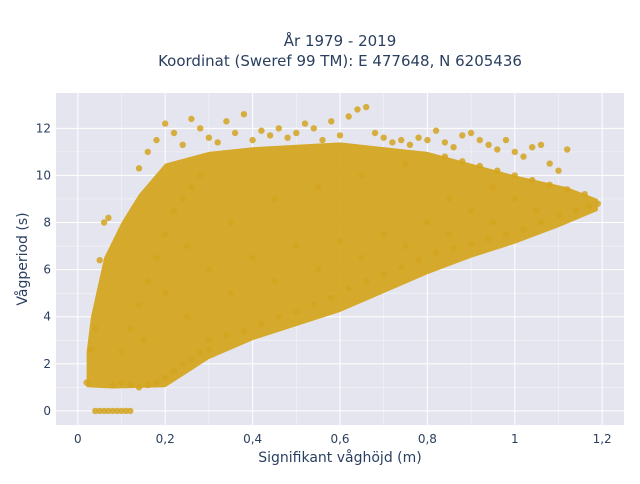 Image resolution: width=640 pixels, height=484 pixels. What do you see at coordinates (602, 439) in the screenshot?
I see `x-tick-label: 1,2` at bounding box center [602, 439].